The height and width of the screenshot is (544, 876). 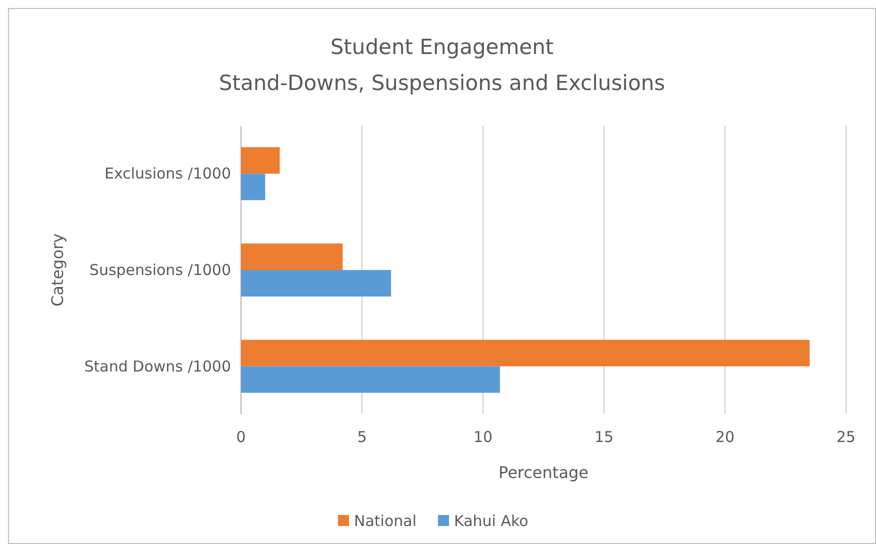 I want to click on chart-subtitle: Stand-Downs, Suspensions and Exclusions, so click(x=442, y=83).